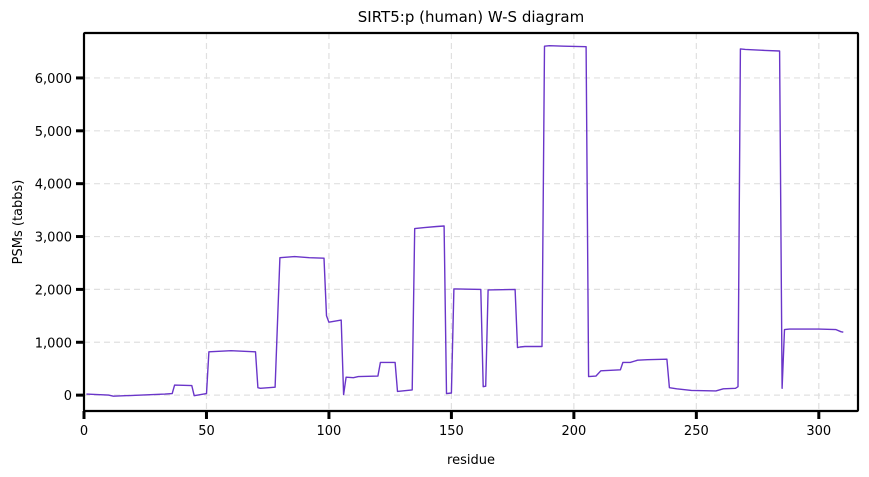  What do you see at coordinates (329, 431) in the screenshot?
I see `x-tick-label-2: 100` at bounding box center [329, 431].